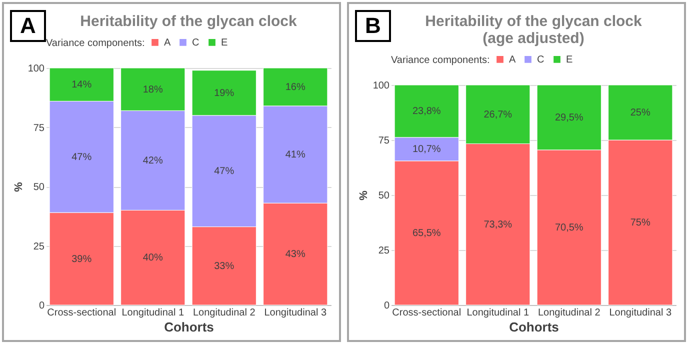 This screenshot has width=699, height=348. I want to click on data-label: 70,5%, so click(569, 228).